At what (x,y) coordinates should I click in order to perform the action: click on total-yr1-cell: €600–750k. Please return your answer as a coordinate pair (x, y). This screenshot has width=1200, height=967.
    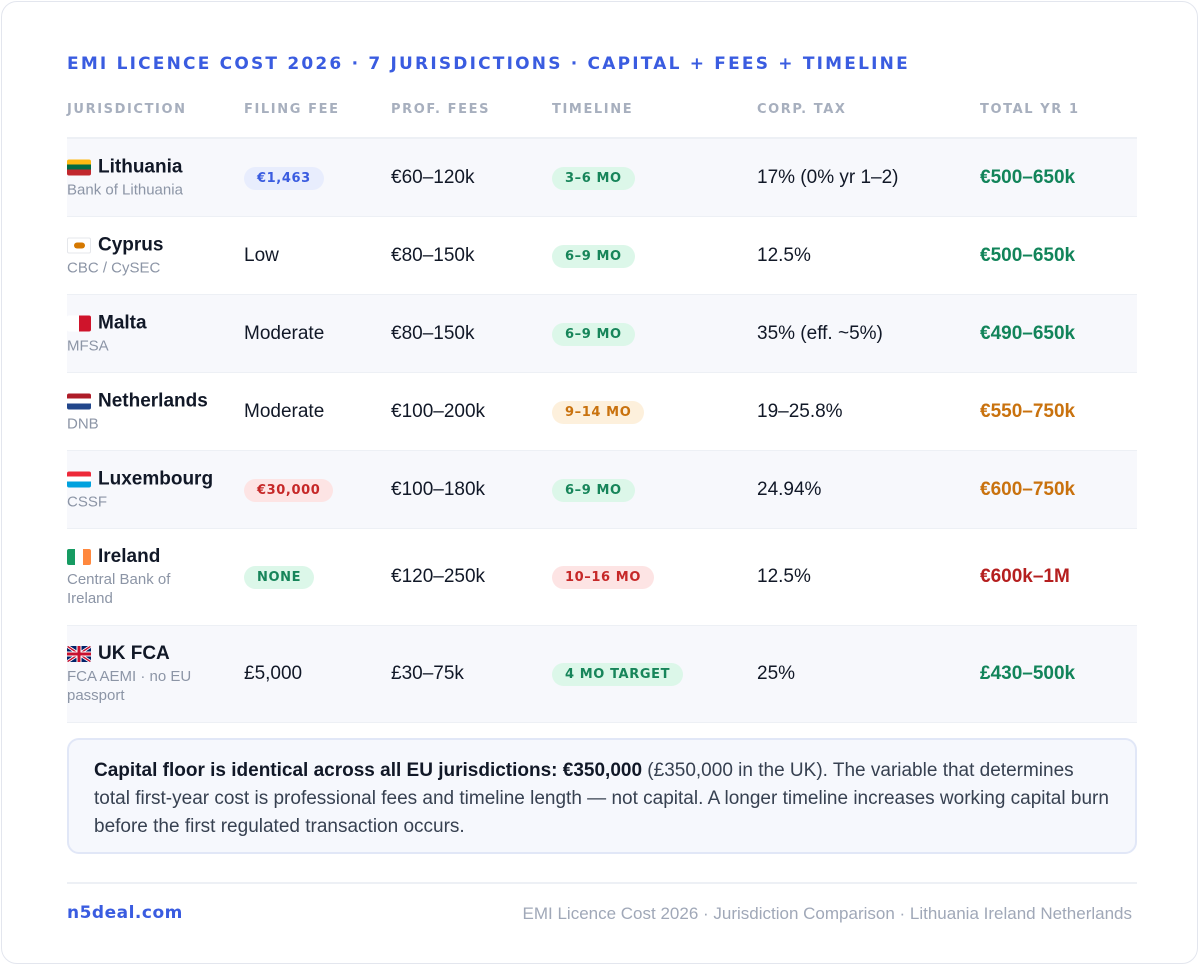
    Looking at the image, I should click on (1028, 489).